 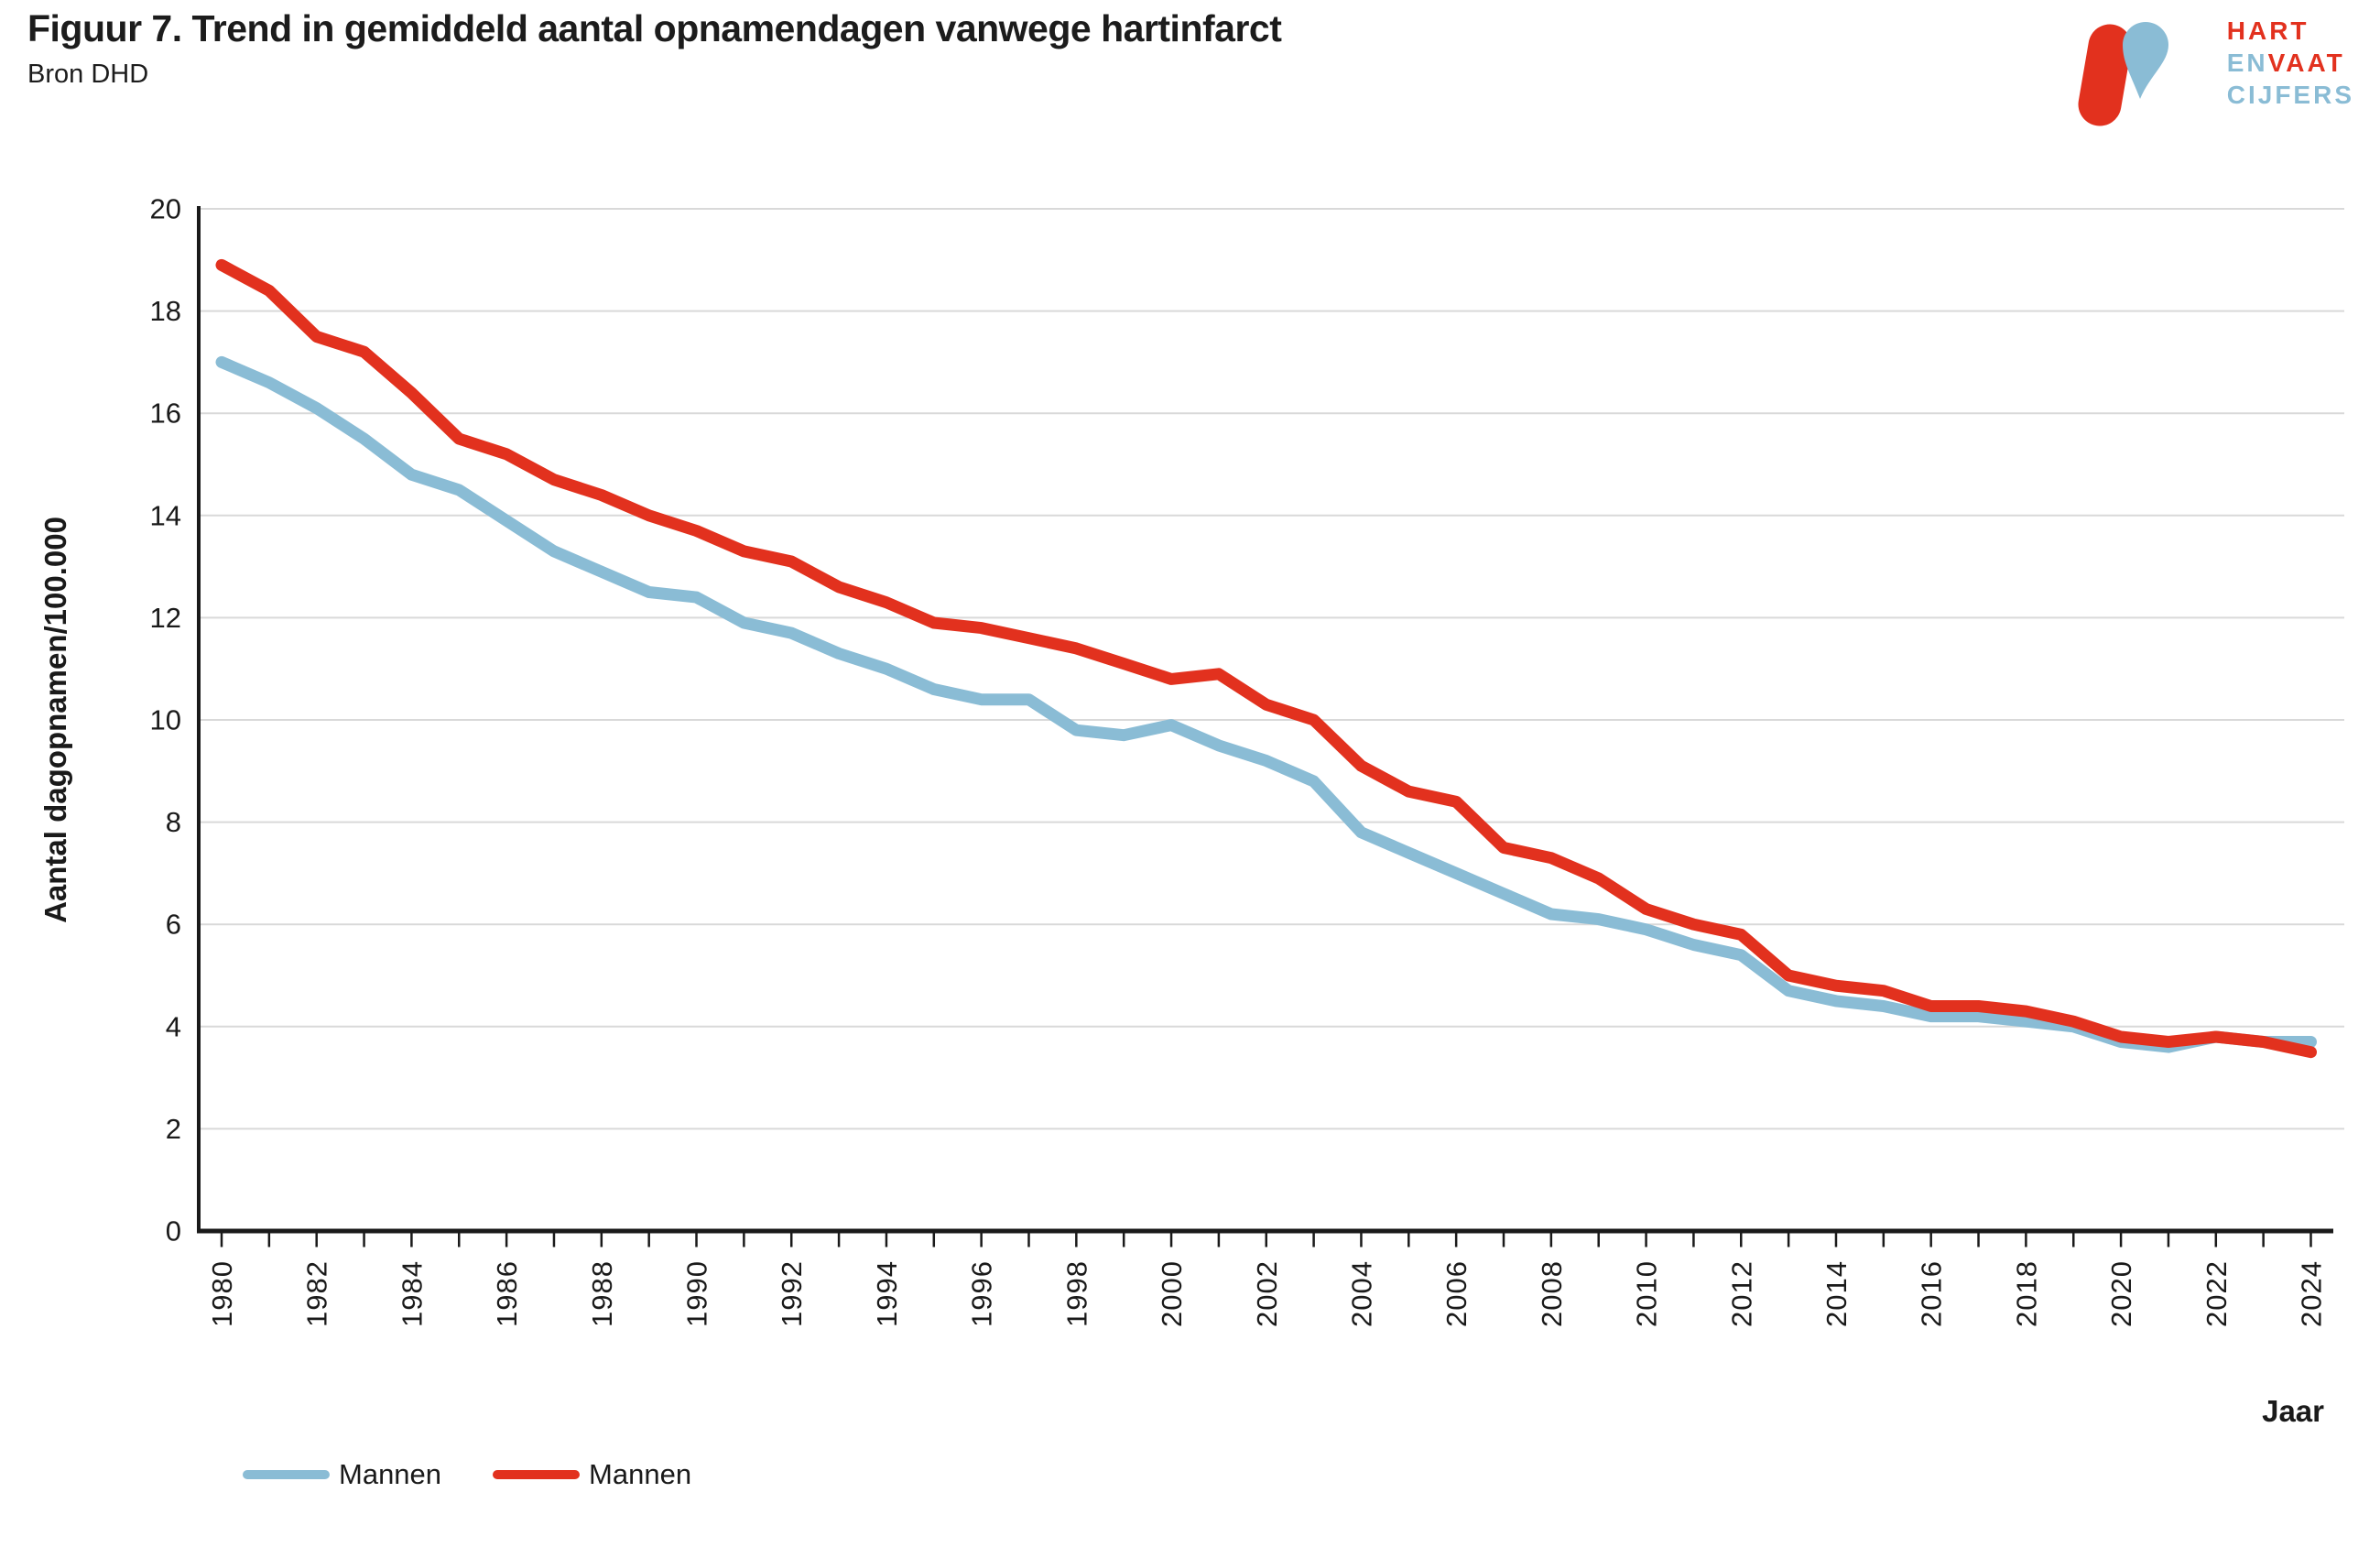 What do you see at coordinates (286, 1474) in the screenshot?
I see `legend-swatch-blue` at bounding box center [286, 1474].